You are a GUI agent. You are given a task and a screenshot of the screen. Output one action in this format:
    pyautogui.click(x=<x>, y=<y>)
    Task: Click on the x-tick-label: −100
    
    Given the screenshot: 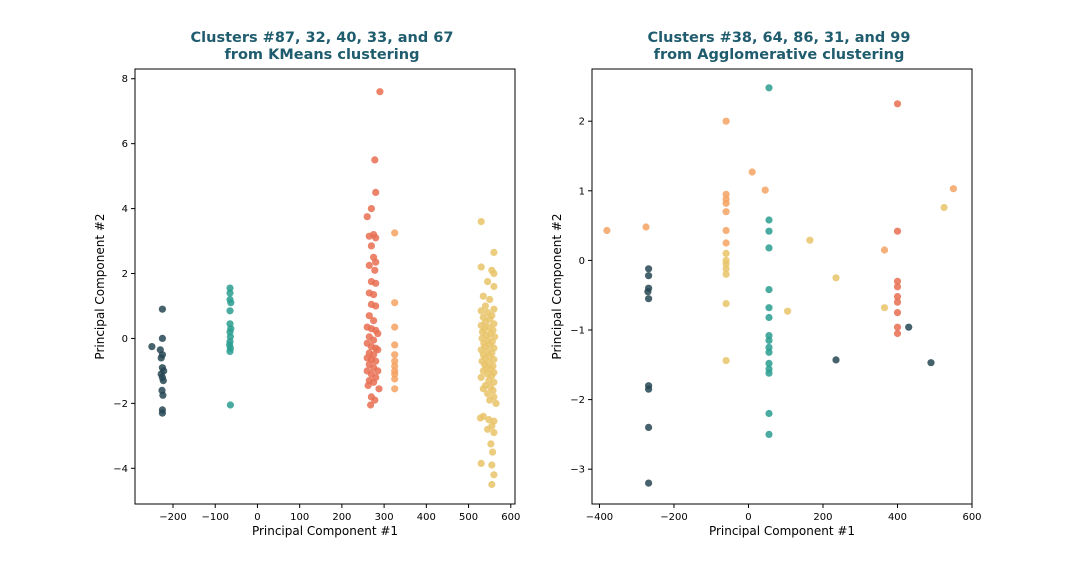 What is the action you would take?
    pyautogui.click(x=214, y=517)
    